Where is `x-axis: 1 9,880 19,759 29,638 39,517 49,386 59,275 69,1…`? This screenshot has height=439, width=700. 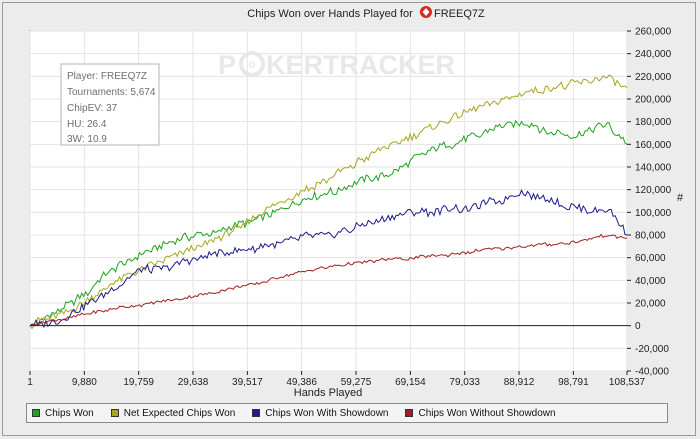 x-axis: 1 9,880 19,759 29,638 39,517 49,386 59,275 69,1… is located at coordinates (336, 379).